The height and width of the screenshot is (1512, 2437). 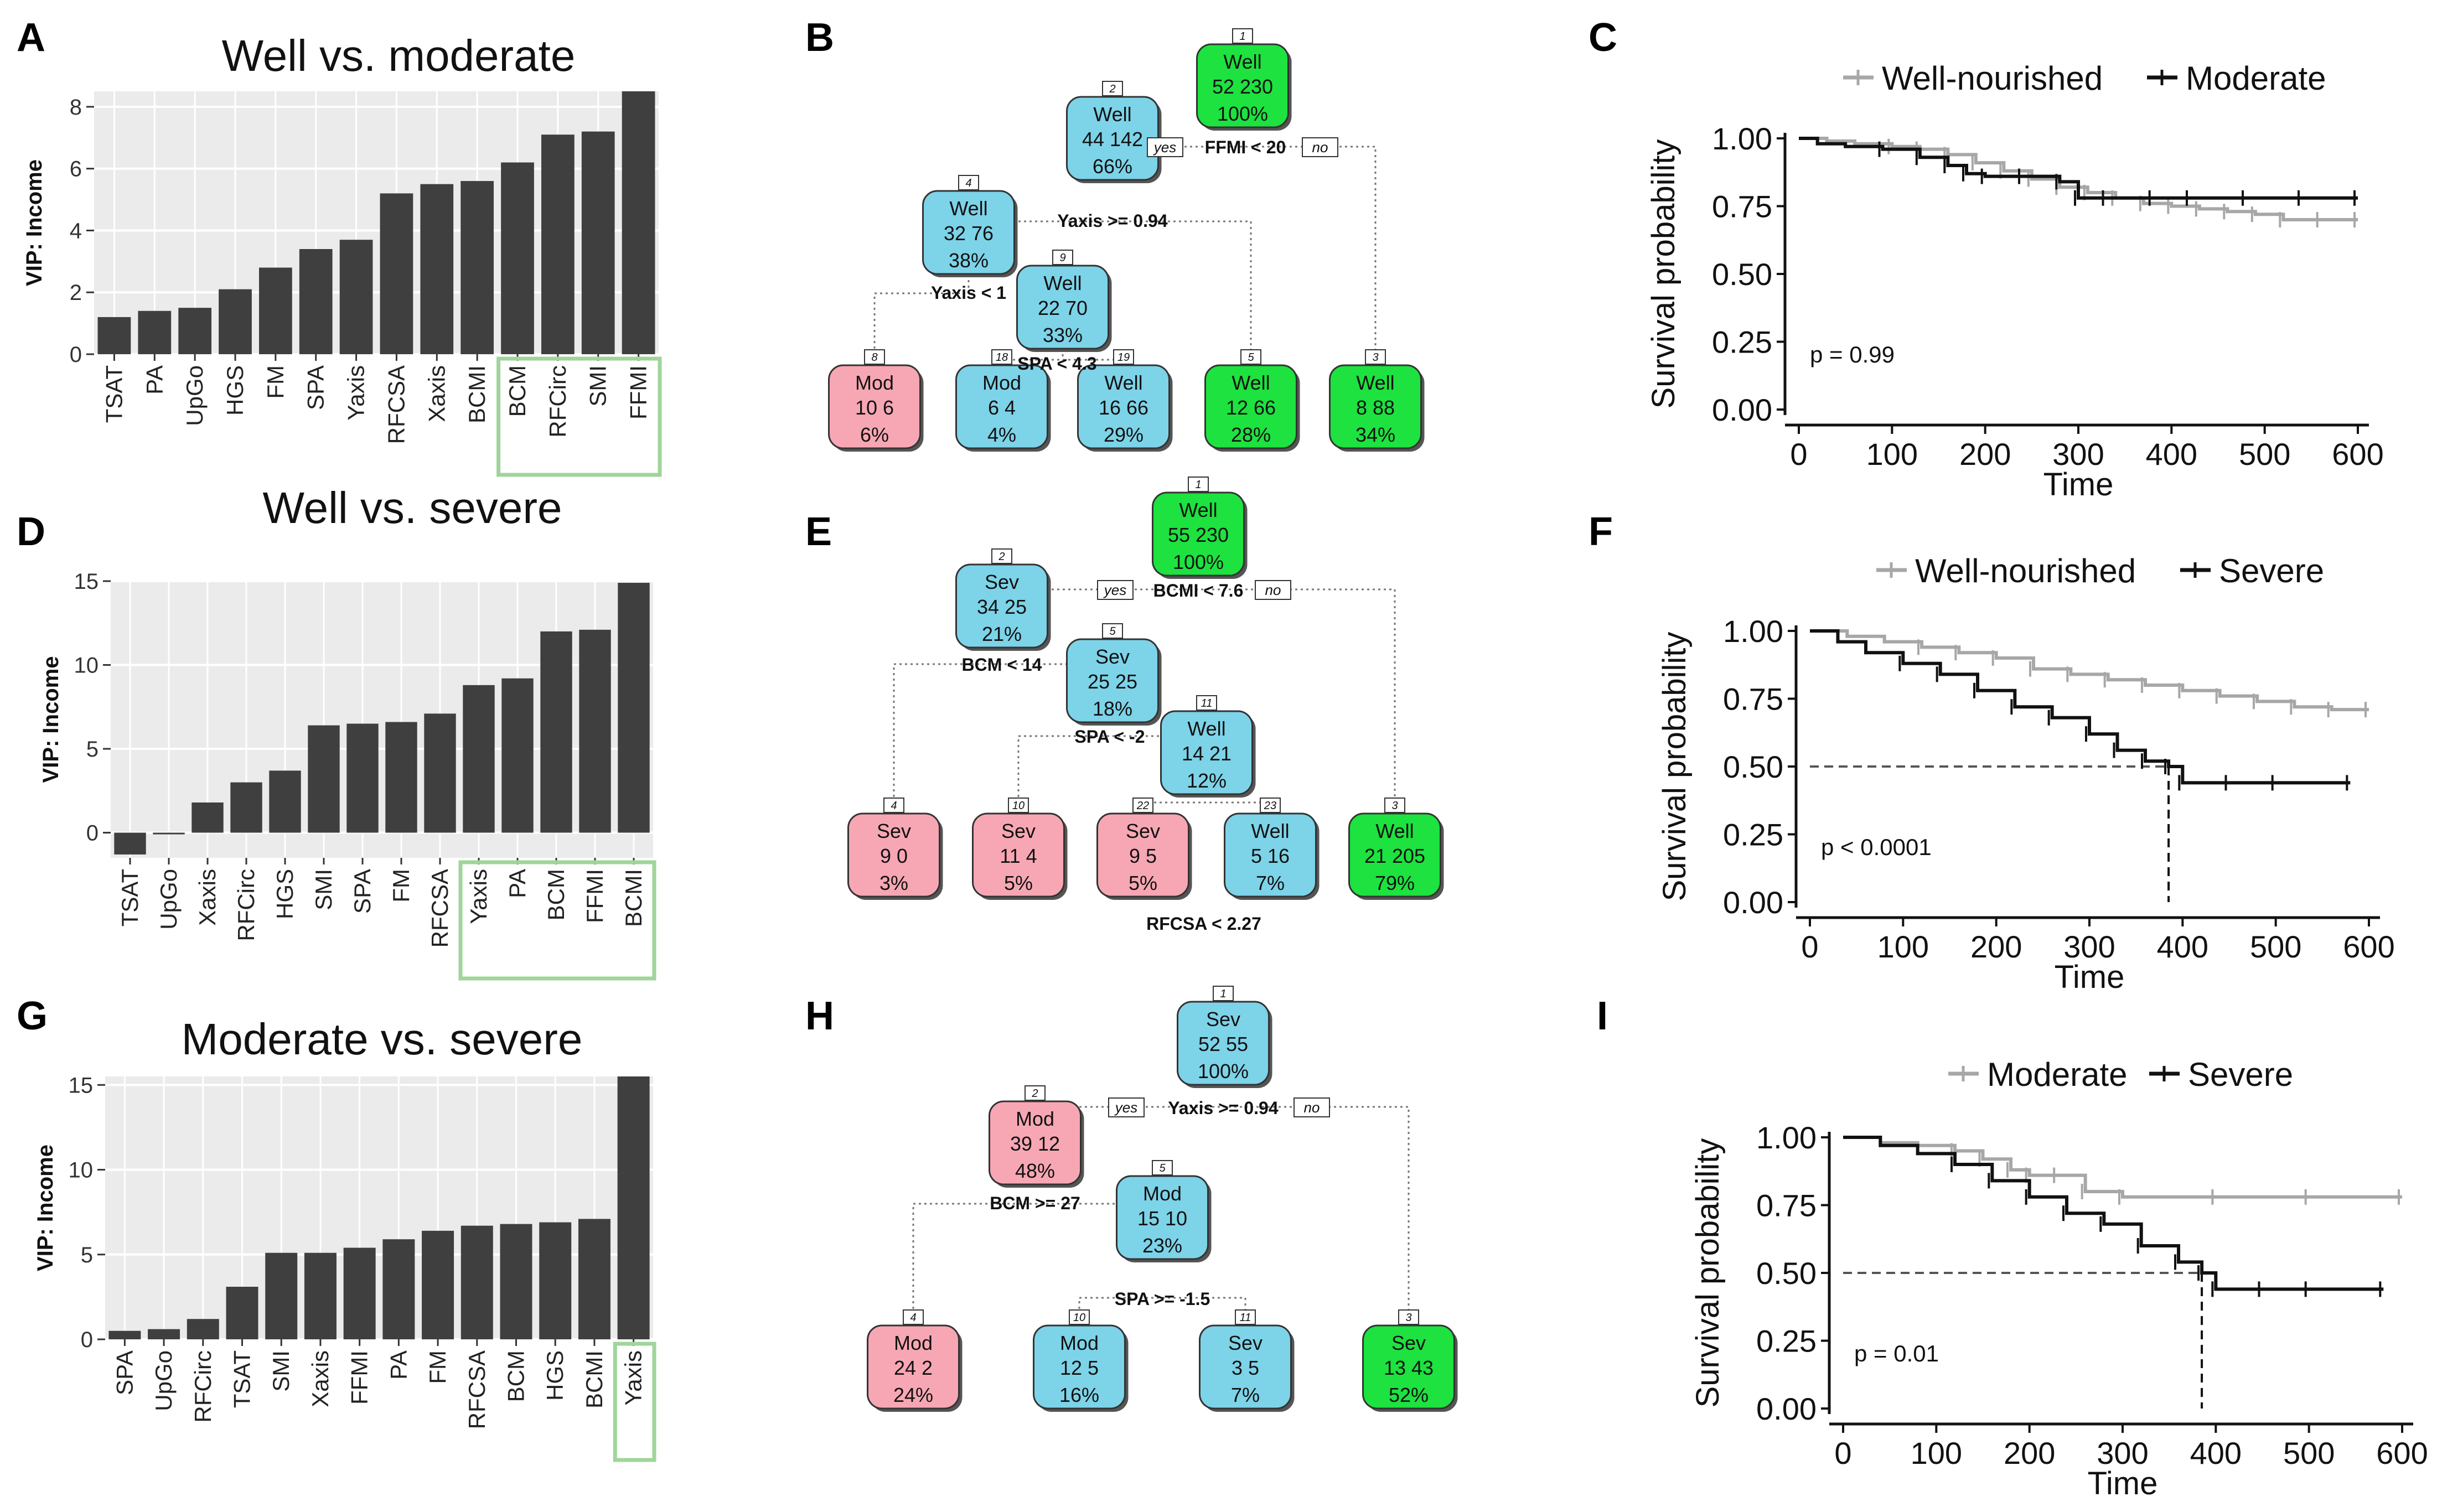 I want to click on y-tick-label: 0.00, so click(x=1786, y=1408).